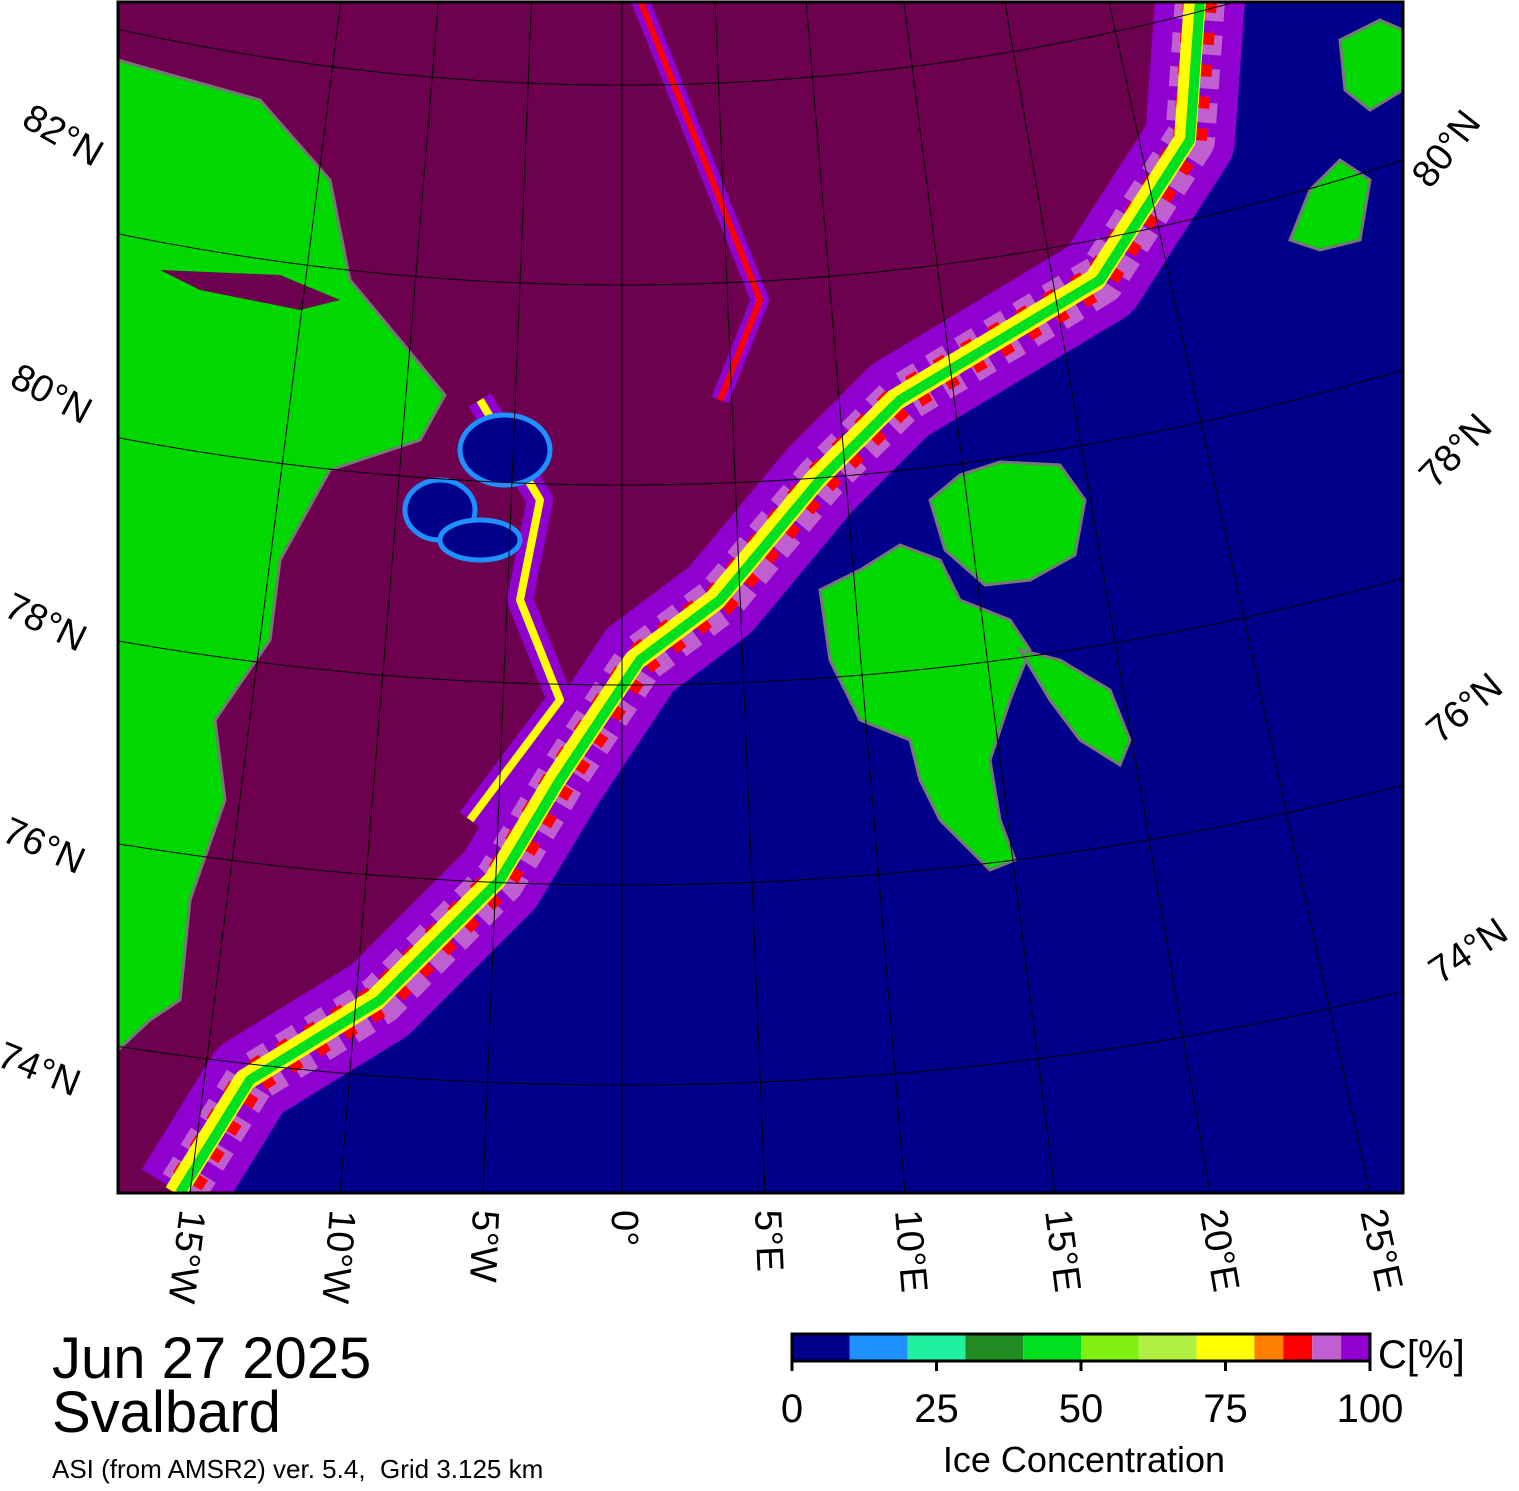 The height and width of the screenshot is (1491, 1519). Describe the element at coordinates (297, 1469) in the screenshot. I see `source: ASI (from AMSR2) ver. 5.4, Grid 3.125 km` at that location.